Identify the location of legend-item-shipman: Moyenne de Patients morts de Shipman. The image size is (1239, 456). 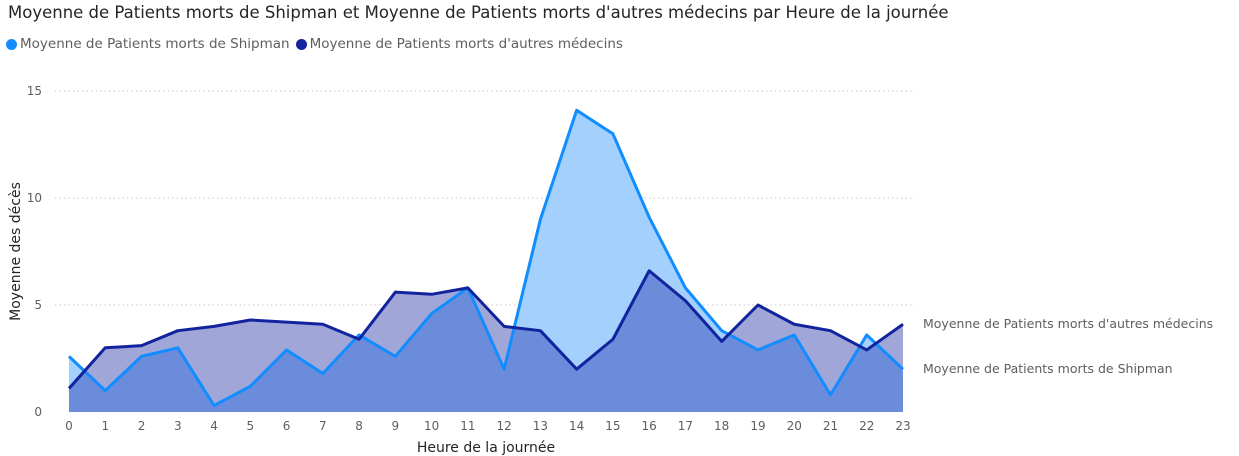
(148, 44).